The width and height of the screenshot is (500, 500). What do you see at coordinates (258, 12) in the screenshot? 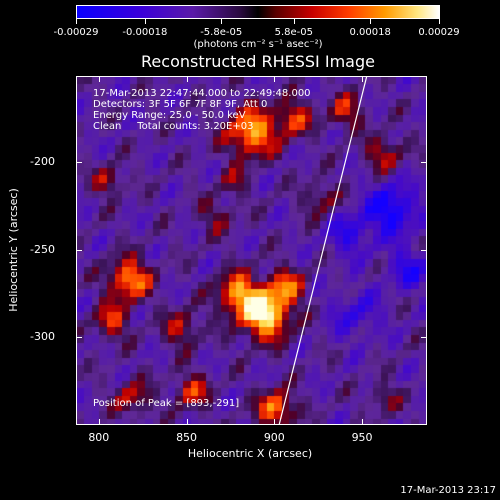
I see `colorbar` at bounding box center [258, 12].